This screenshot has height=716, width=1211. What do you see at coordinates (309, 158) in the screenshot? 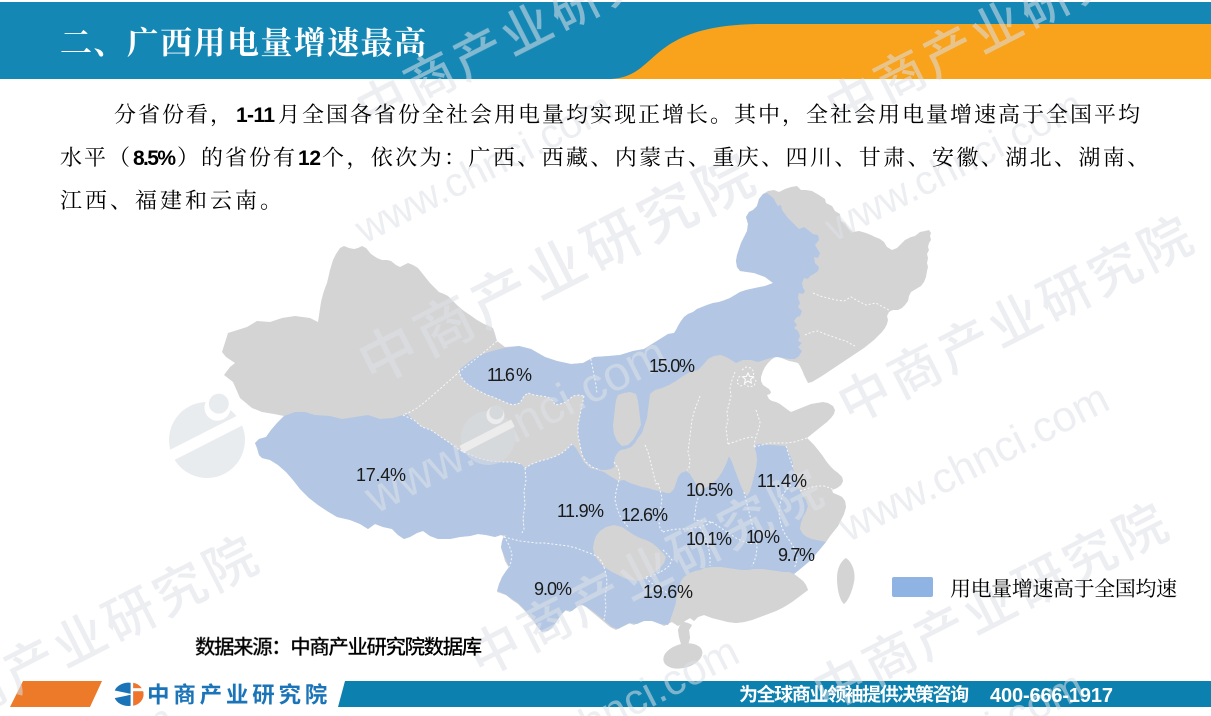
I see `svg-text: 12` at bounding box center [309, 158].